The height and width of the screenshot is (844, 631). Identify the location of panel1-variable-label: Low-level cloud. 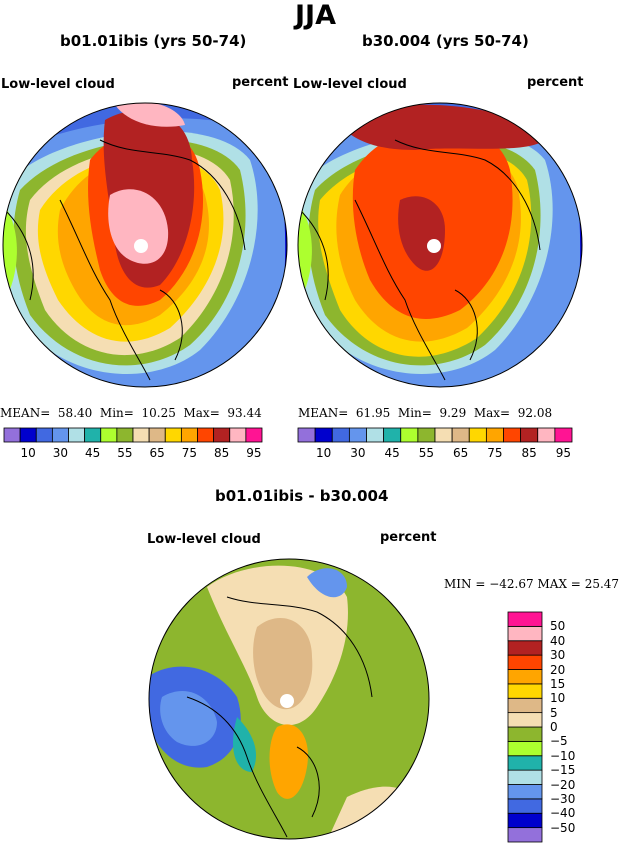
(58, 84).